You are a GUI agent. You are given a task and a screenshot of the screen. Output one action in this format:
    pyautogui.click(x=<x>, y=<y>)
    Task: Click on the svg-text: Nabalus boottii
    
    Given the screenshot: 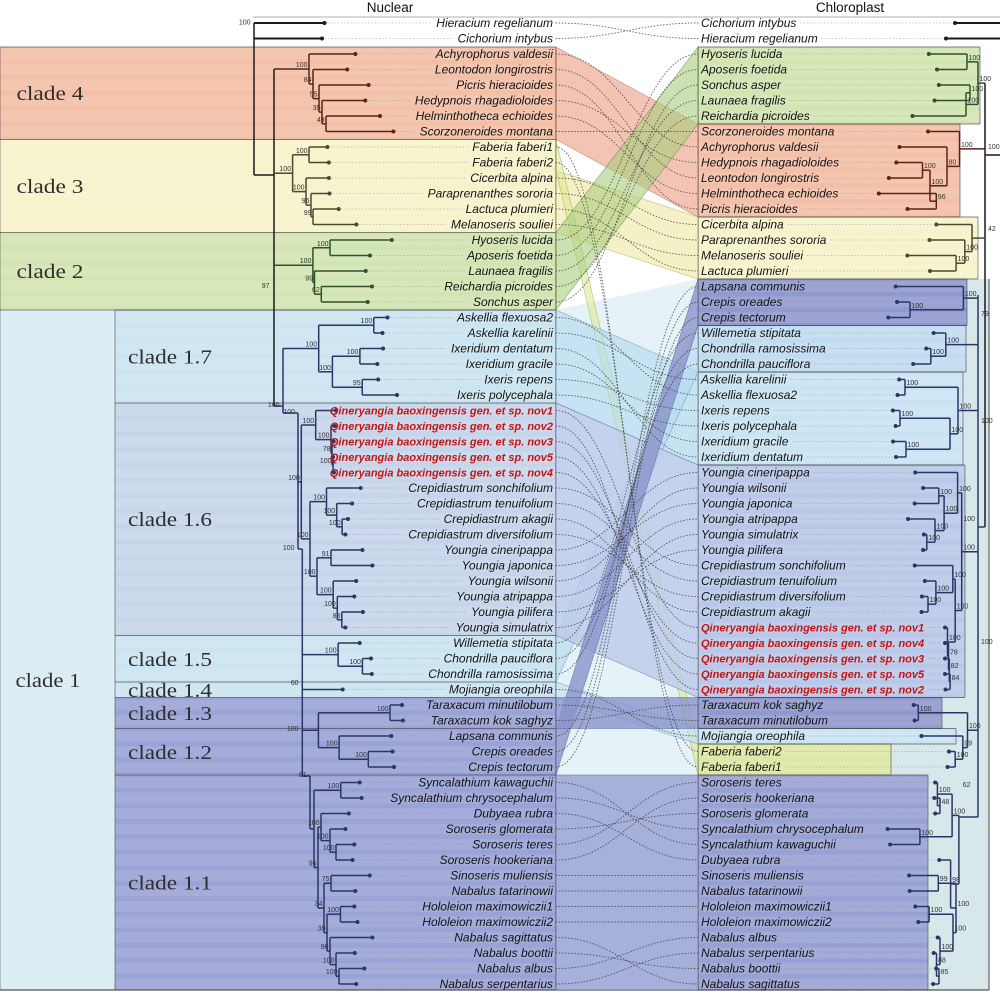 What is the action you would take?
    pyautogui.click(x=514, y=953)
    